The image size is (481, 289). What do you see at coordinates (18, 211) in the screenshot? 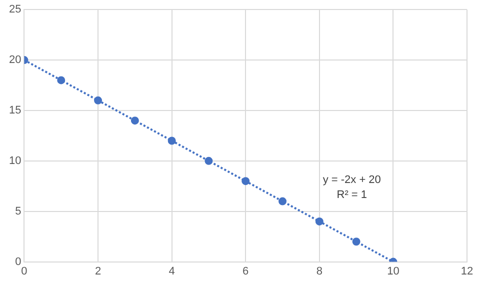
I see `y-tick-label: 5` at bounding box center [18, 211].